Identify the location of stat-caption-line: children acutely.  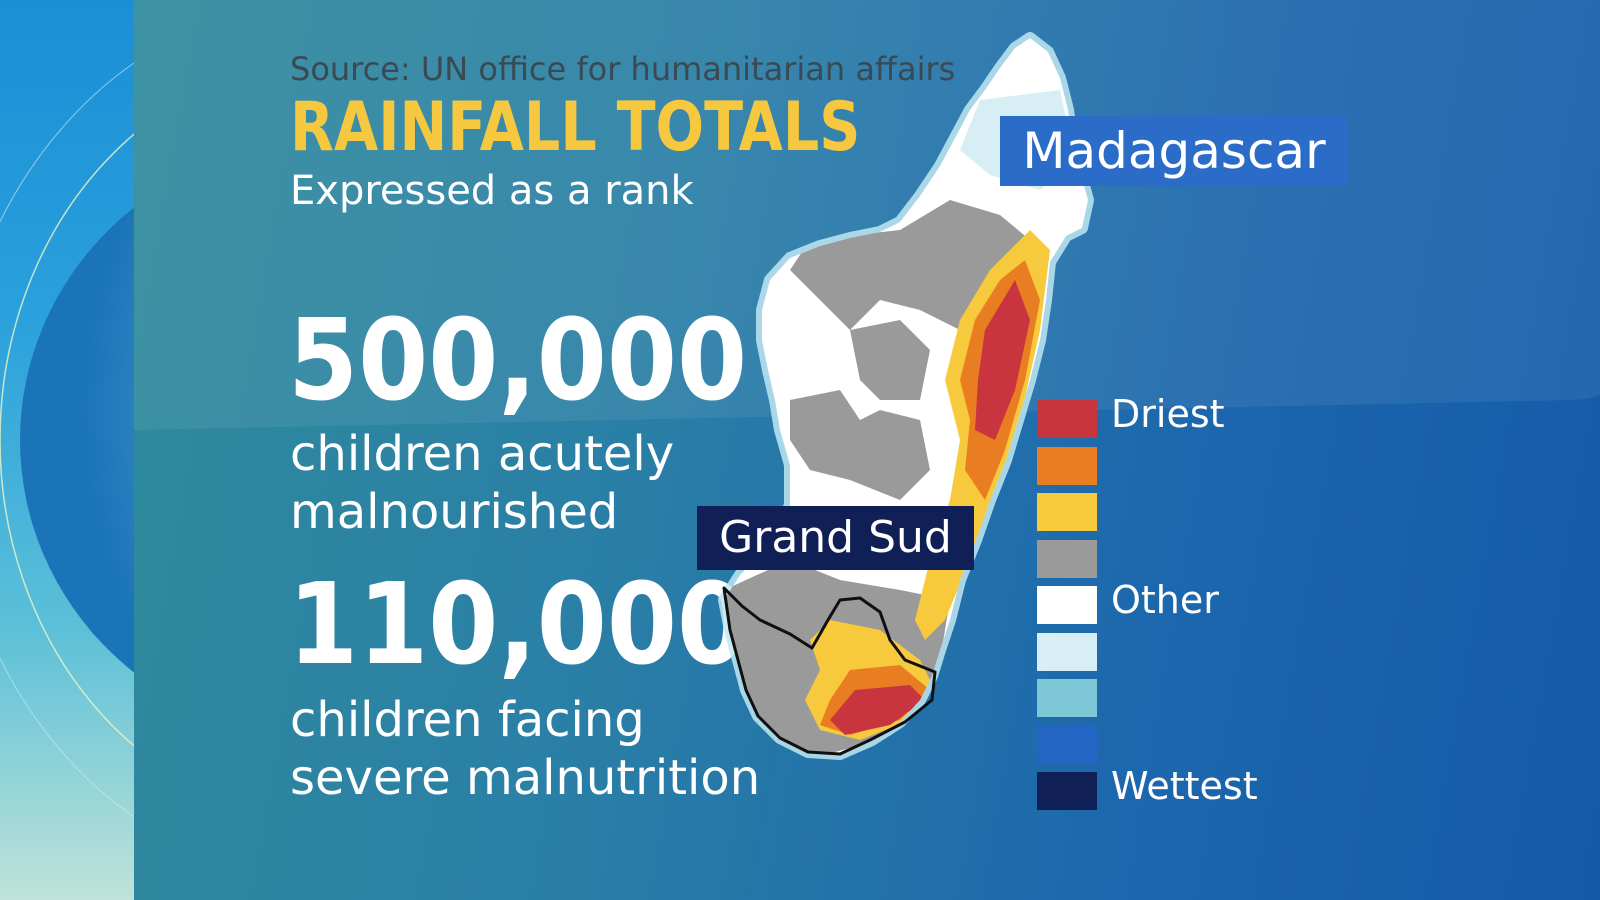
(482, 454).